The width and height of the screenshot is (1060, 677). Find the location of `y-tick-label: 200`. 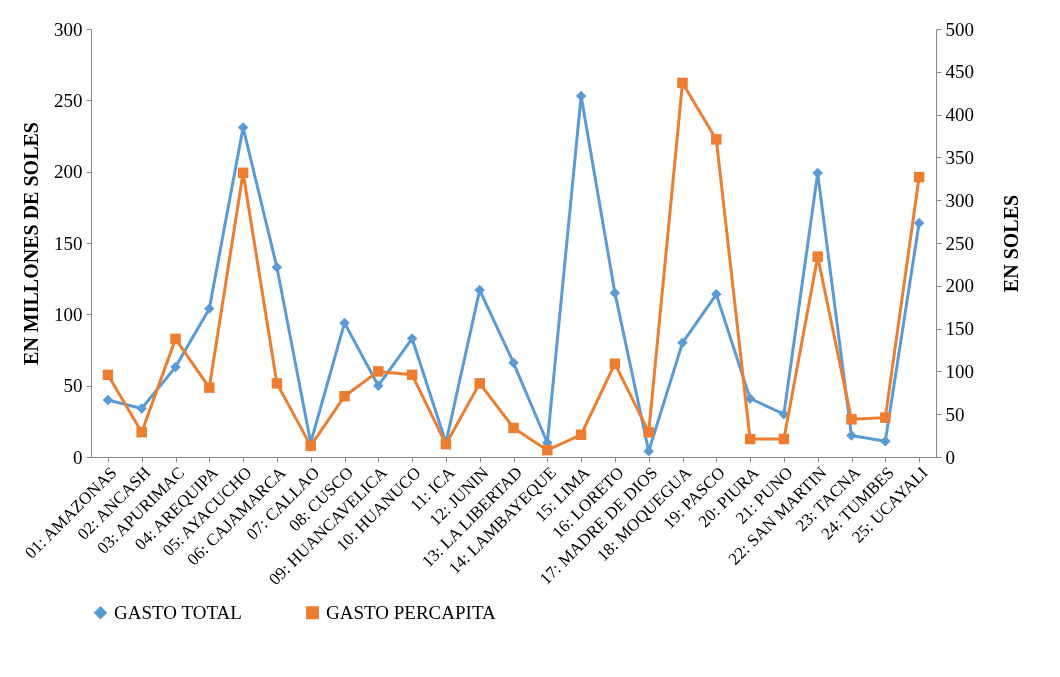

y-tick-label: 200 is located at coordinates (68, 172).